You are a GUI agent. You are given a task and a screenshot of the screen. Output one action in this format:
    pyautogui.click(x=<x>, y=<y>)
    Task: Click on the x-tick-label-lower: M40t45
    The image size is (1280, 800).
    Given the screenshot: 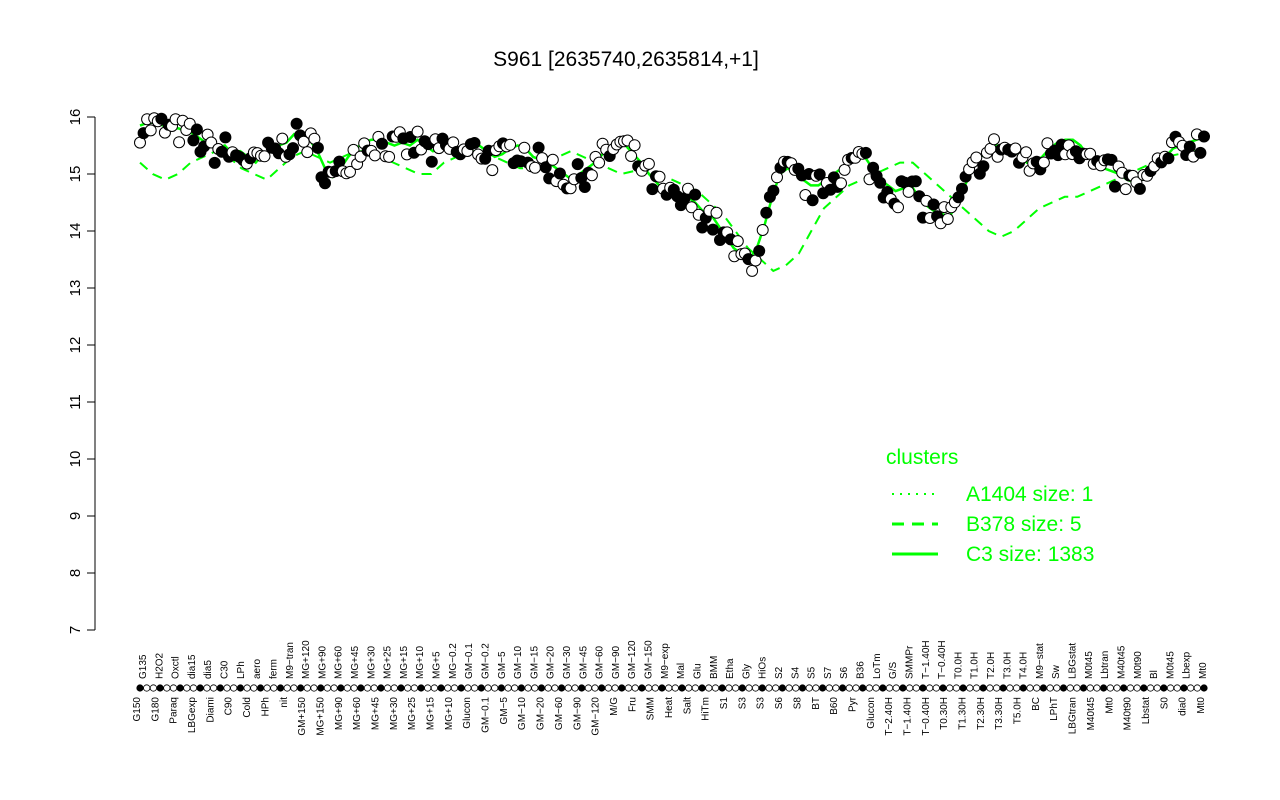 What is the action you would take?
    pyautogui.click(x=1091, y=714)
    